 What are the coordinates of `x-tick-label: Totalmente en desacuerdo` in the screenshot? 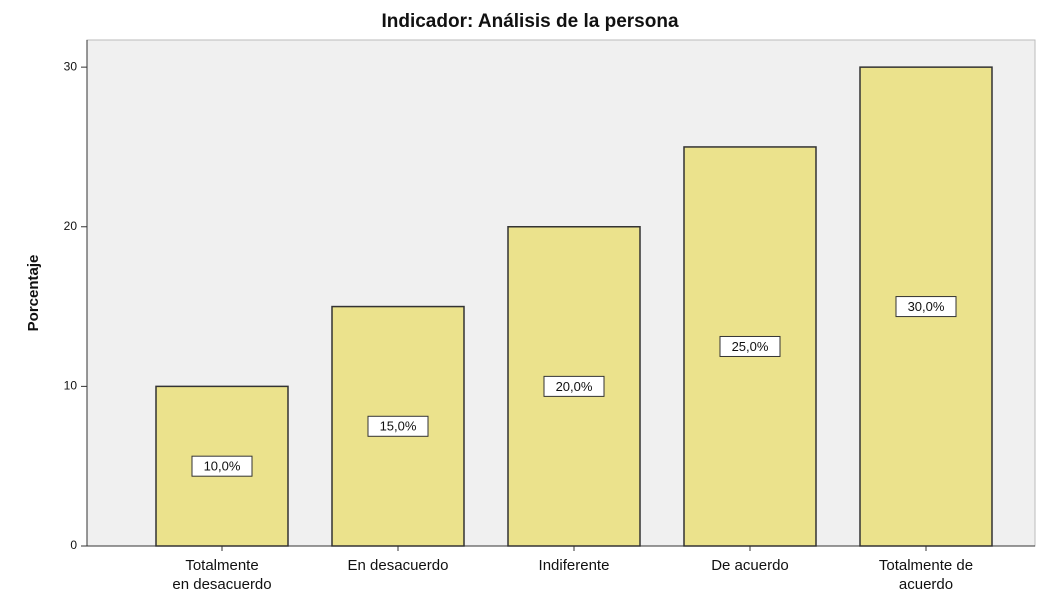 It's located at (221, 575).